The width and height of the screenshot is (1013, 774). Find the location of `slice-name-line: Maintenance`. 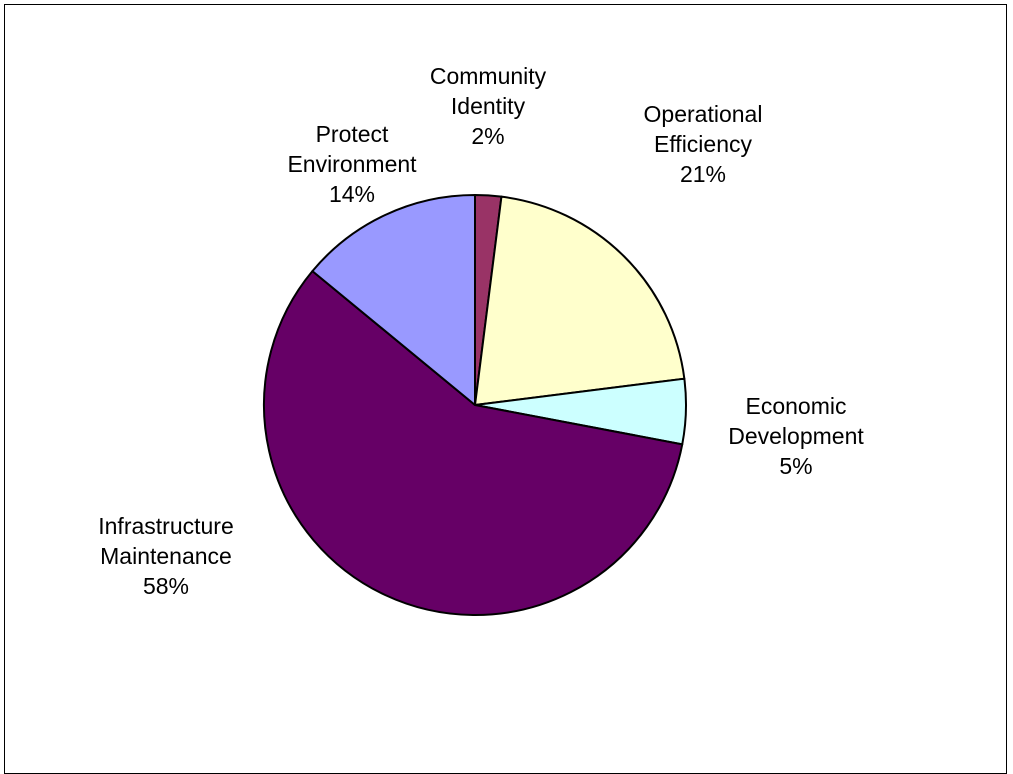

slice-name-line: Maintenance is located at coordinates (166, 556).